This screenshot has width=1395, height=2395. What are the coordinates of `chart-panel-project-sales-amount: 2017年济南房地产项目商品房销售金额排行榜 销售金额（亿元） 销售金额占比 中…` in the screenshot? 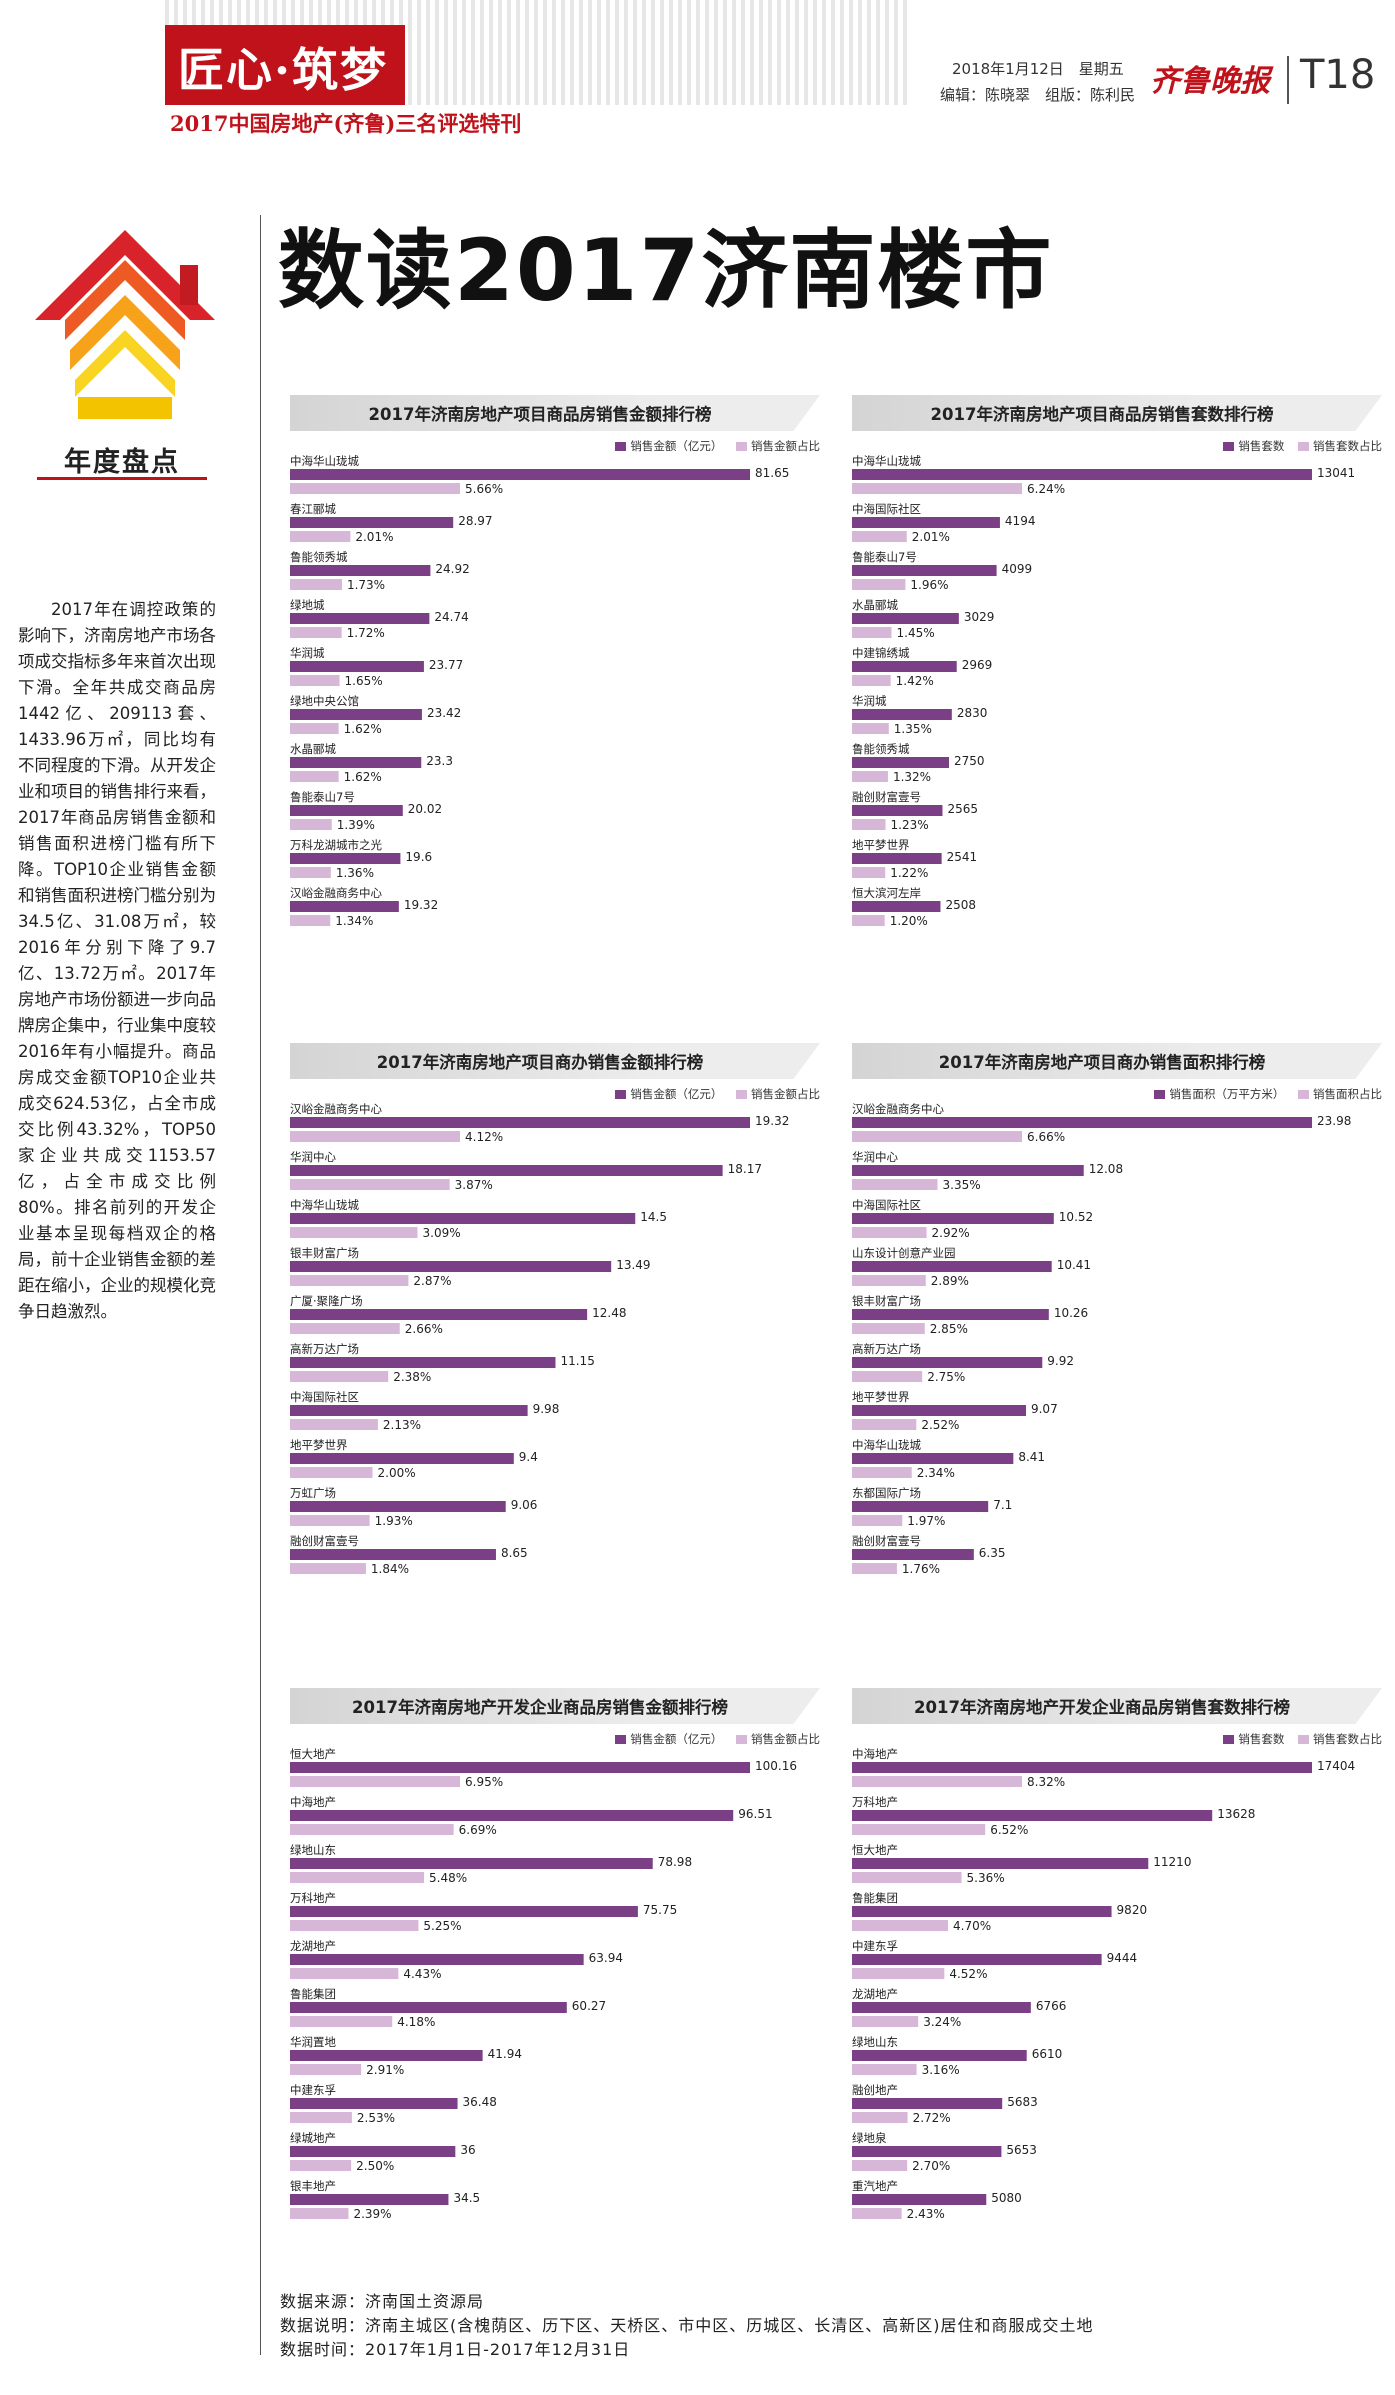 It's located at (555, 675).